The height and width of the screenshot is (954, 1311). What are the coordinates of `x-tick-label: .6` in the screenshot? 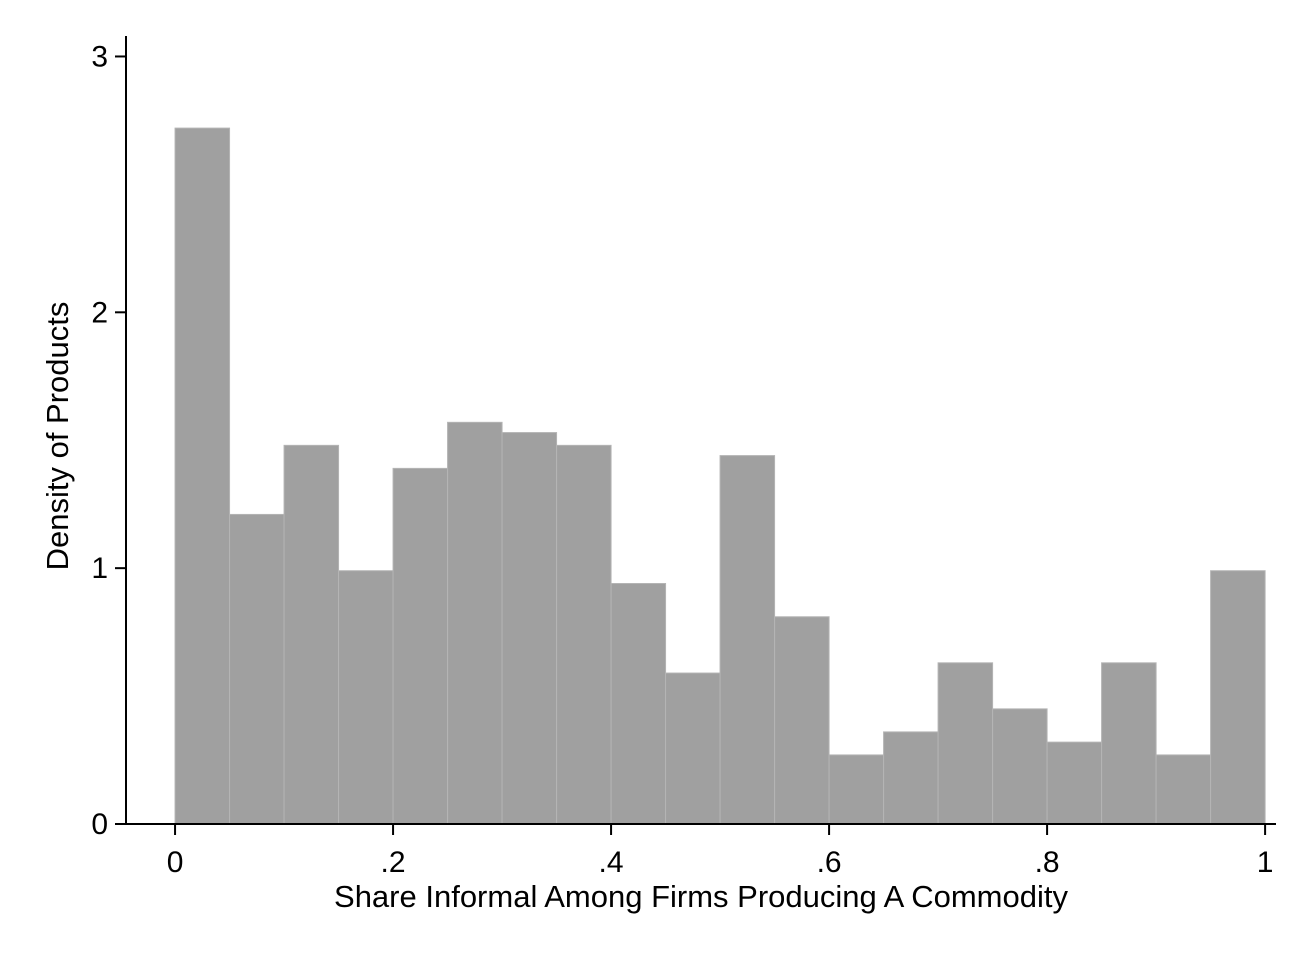 It's located at (829, 862).